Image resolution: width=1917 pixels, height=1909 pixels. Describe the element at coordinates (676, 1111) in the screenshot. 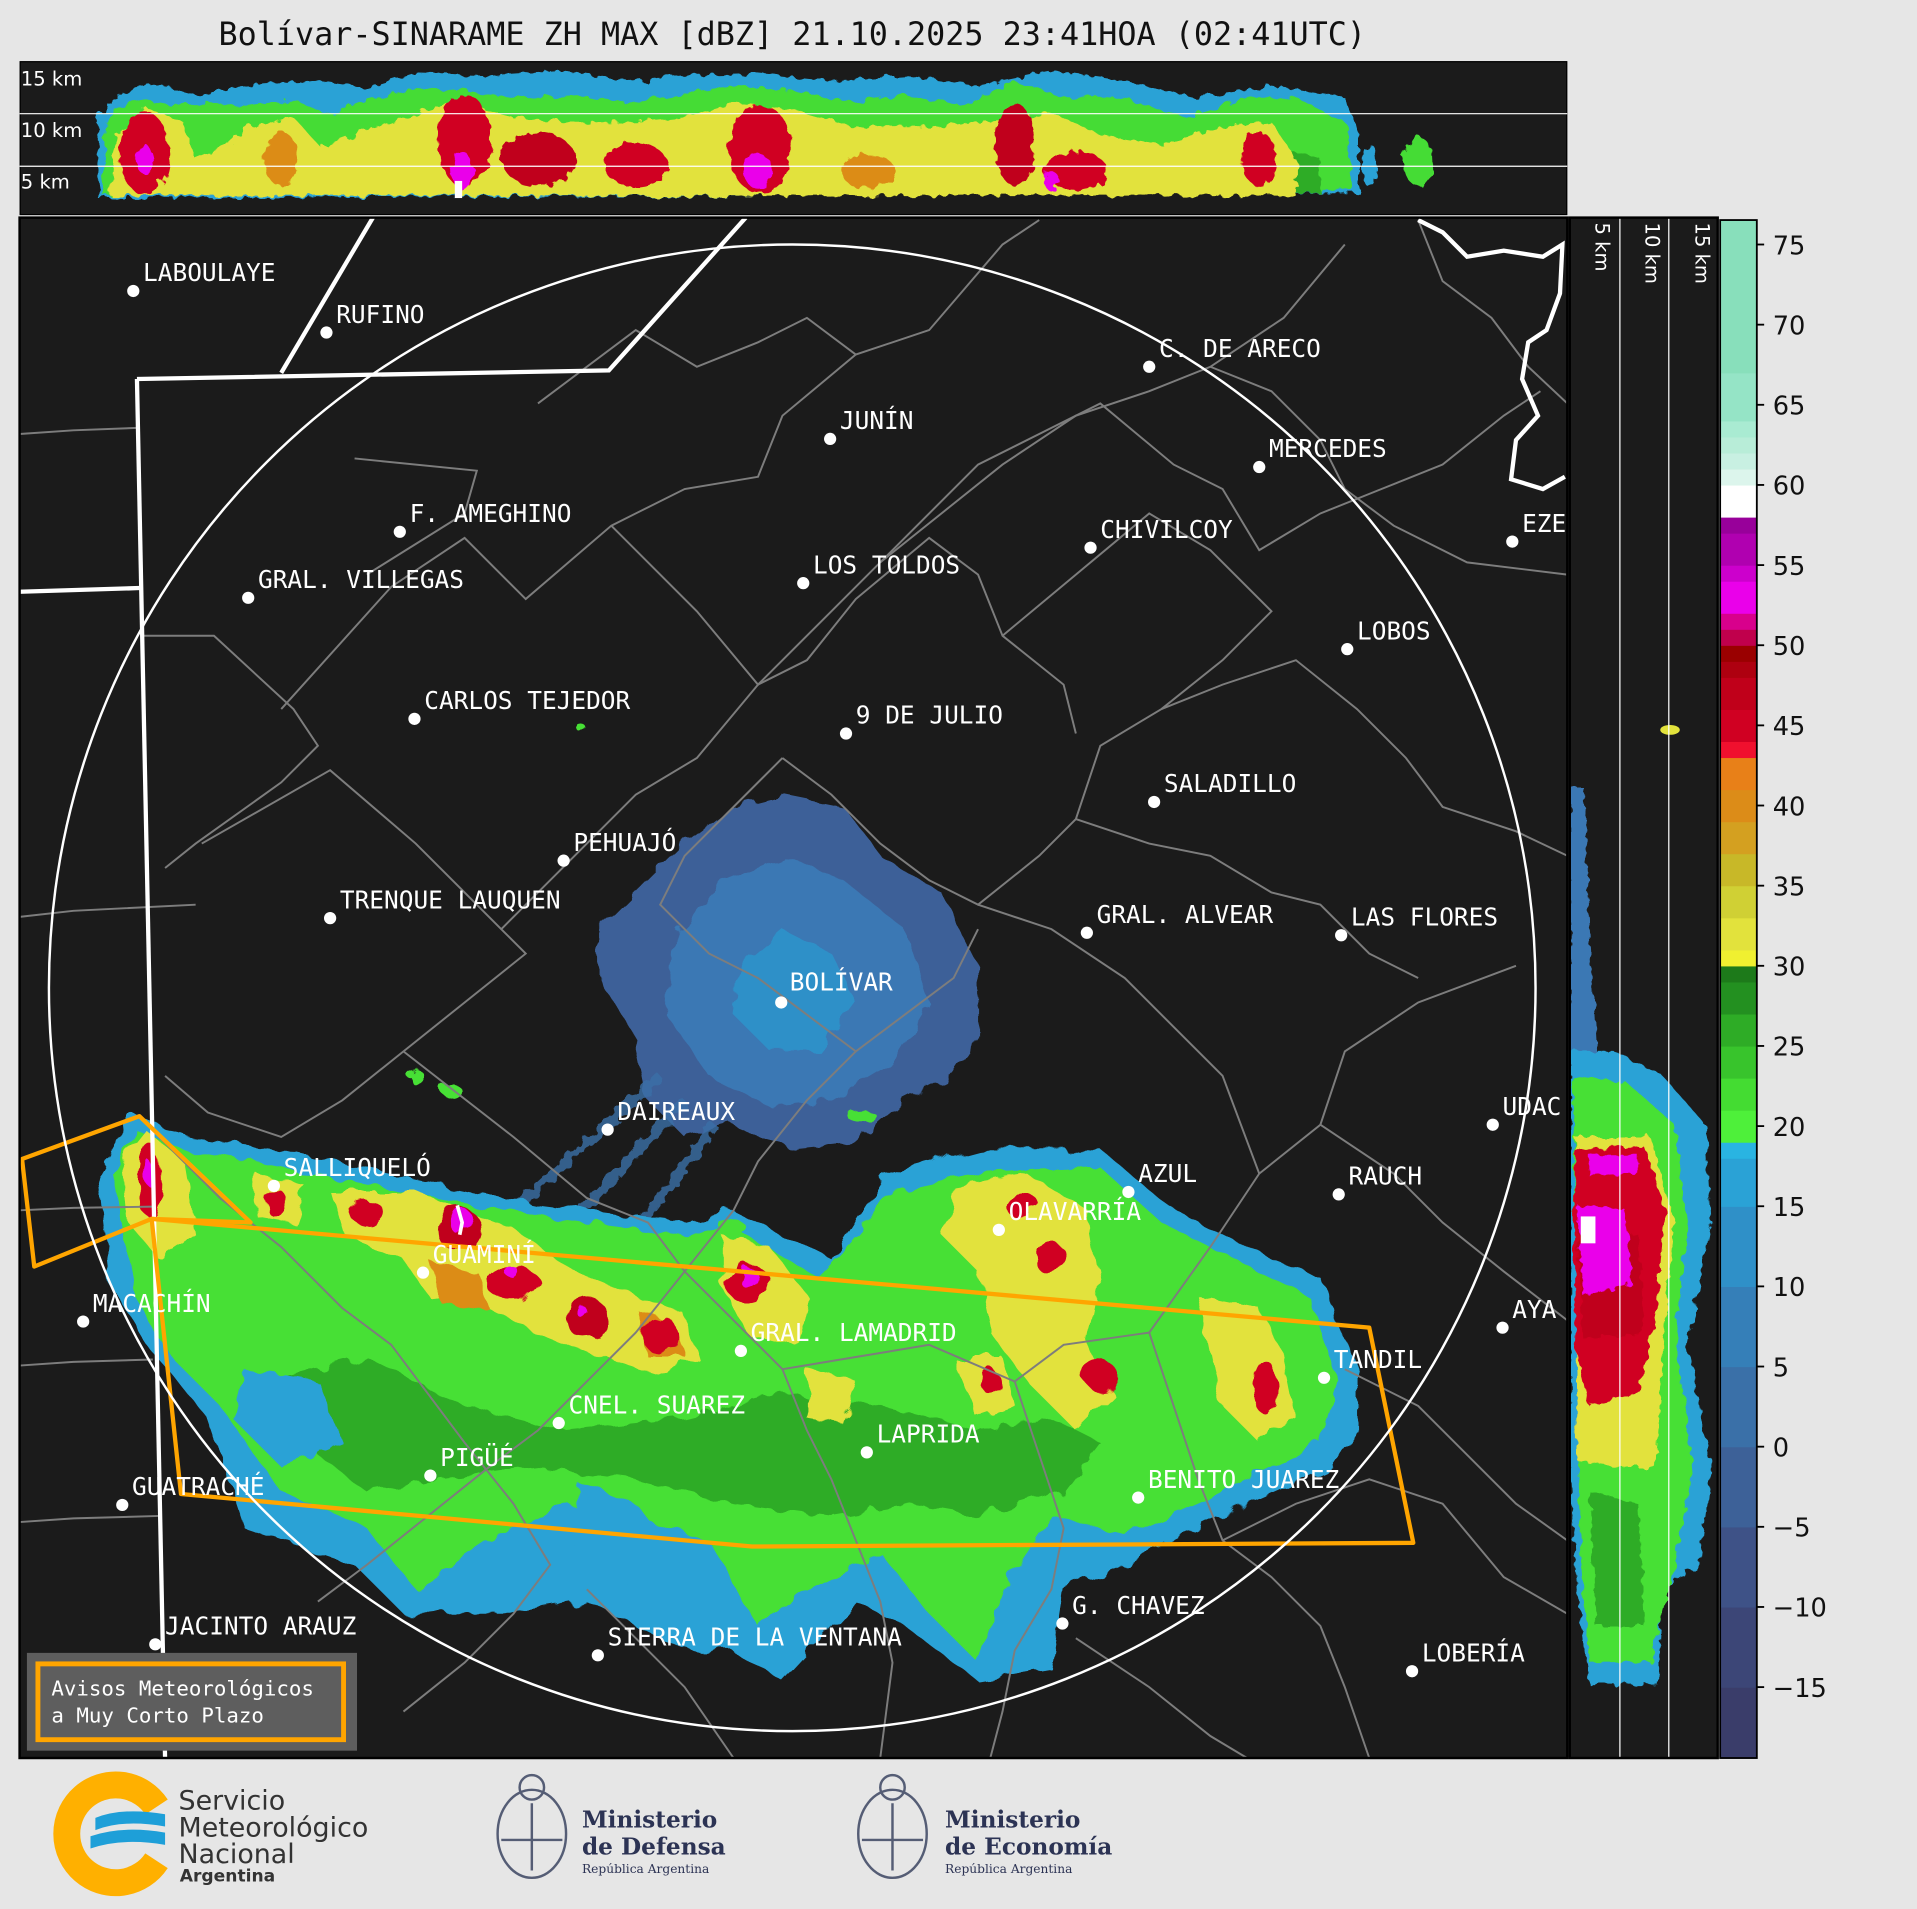

I see `city-label: DAIREAUX` at that location.